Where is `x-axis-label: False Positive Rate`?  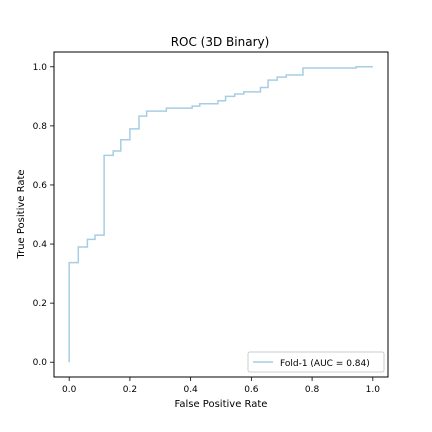 x-axis-label: False Positive Rate is located at coordinates (221, 404).